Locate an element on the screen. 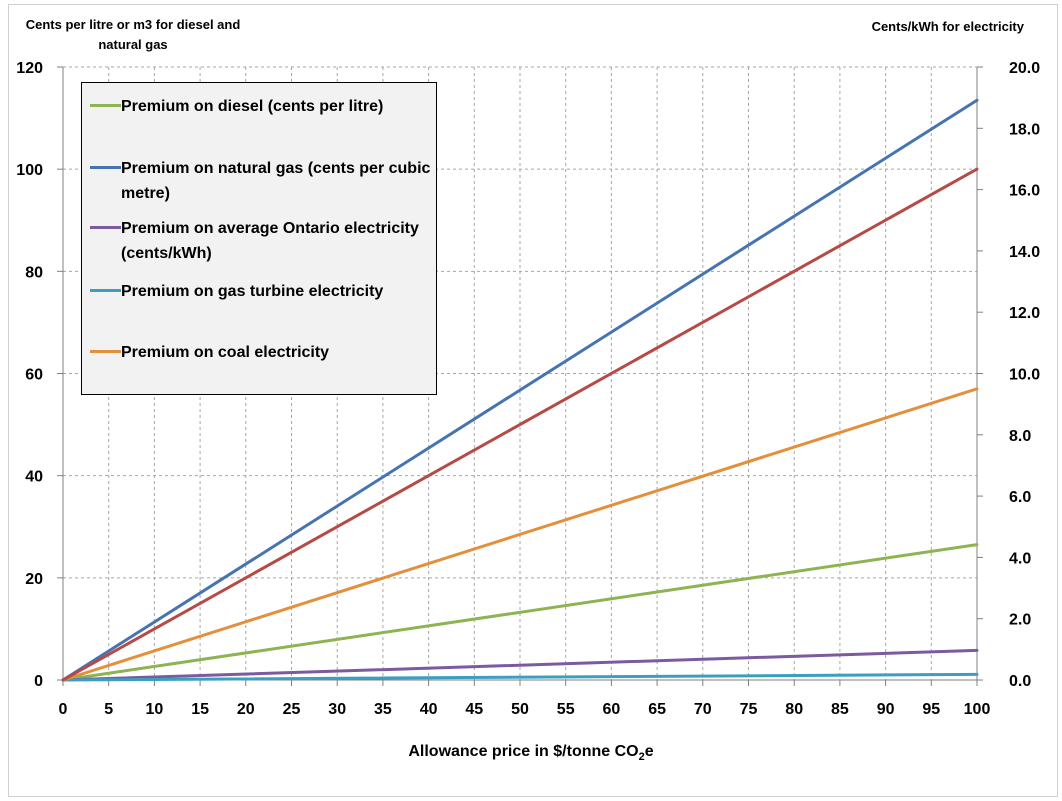 The height and width of the screenshot is (801, 1062). x-tick-label: 0 is located at coordinates (63, 709).